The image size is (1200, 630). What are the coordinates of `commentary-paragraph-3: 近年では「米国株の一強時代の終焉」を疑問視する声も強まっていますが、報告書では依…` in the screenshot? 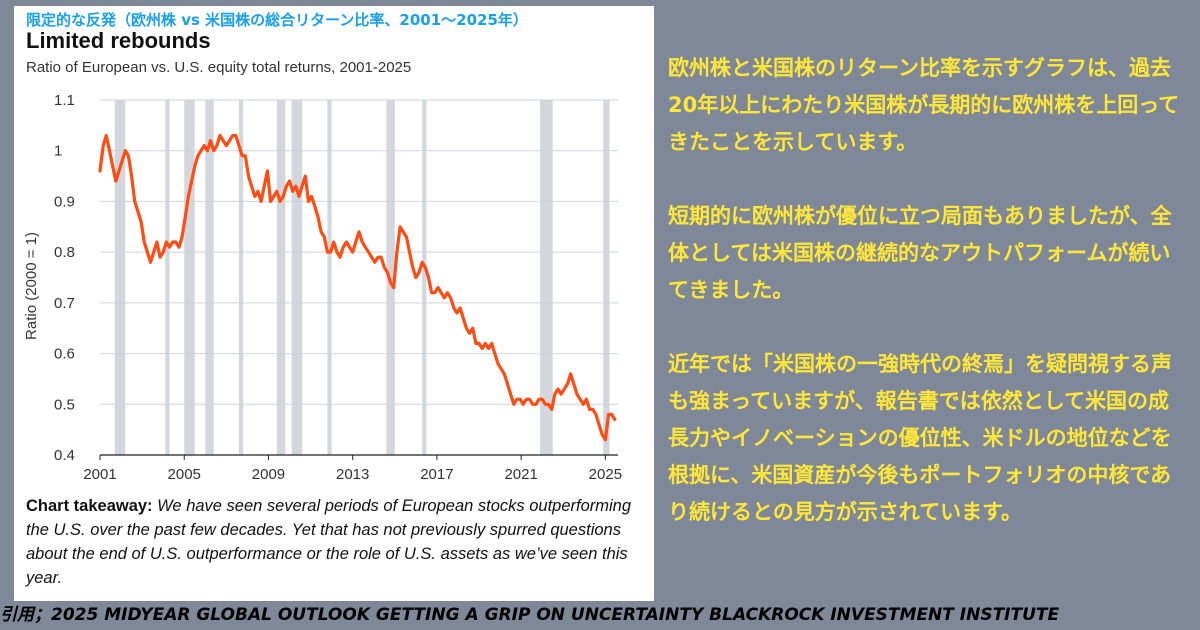 It's located at (920, 438).